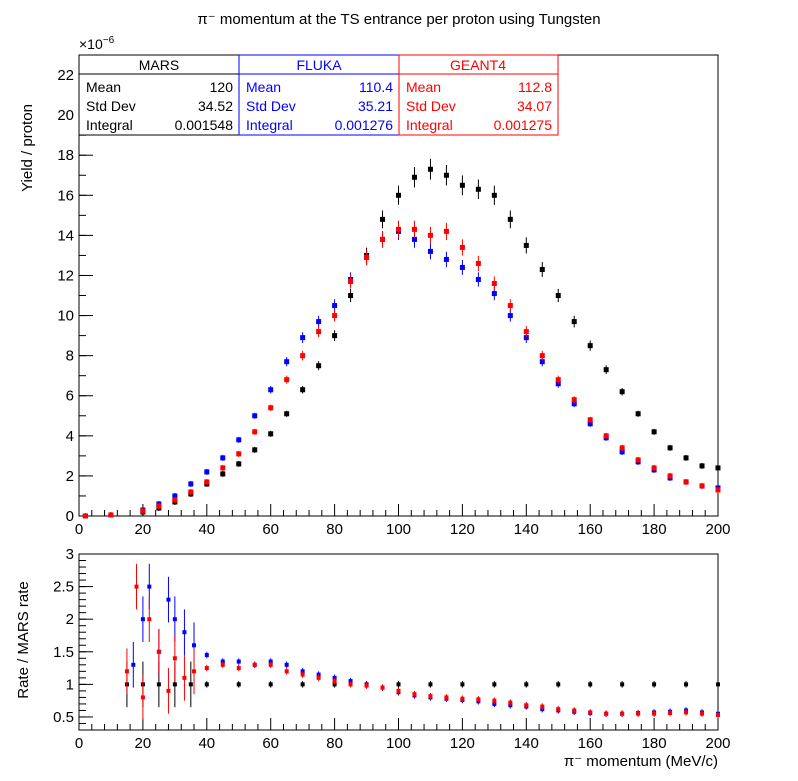 The image size is (798, 781). Describe the element at coordinates (717, 529) in the screenshot. I see `upper-xtick-label: 200` at that location.